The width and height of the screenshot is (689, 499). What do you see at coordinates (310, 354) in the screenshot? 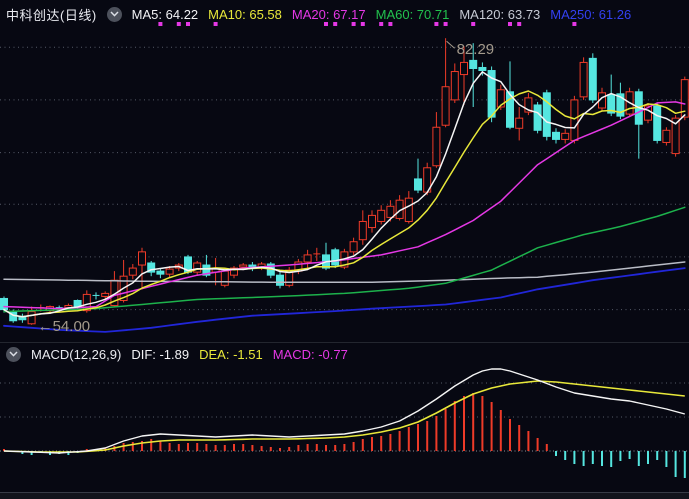
I see `macd-legend: MACD: -0.77` at bounding box center [310, 354].